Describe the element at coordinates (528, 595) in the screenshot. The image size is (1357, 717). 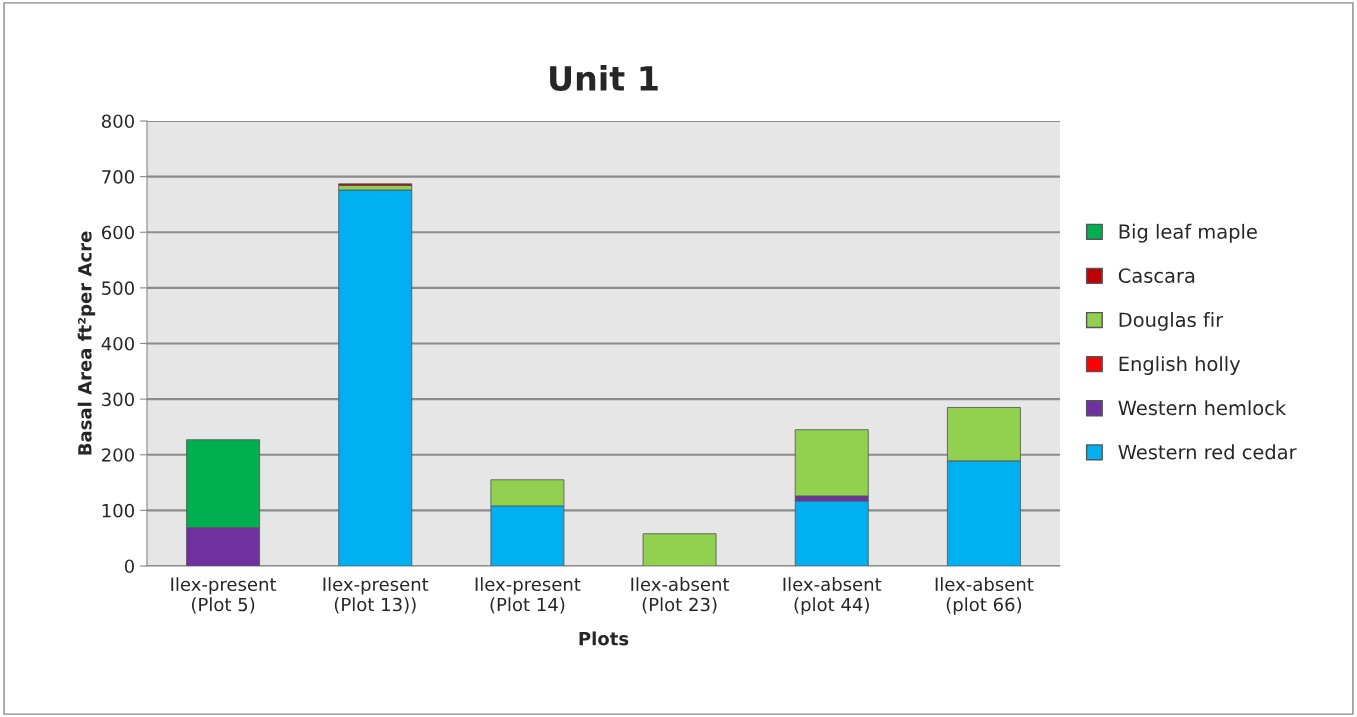
I see `x-tick-label: Ilex-present (Plot 14)` at that location.